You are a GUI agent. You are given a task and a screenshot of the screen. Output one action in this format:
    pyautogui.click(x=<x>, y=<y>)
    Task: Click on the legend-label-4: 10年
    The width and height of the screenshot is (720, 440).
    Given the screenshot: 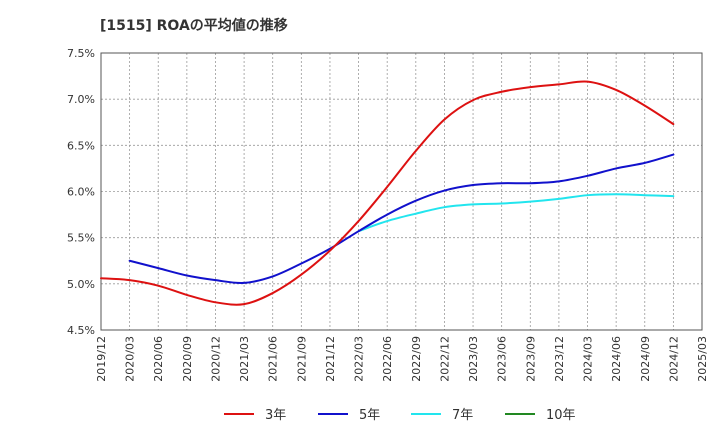 What is the action you would take?
    pyautogui.click(x=561, y=415)
    